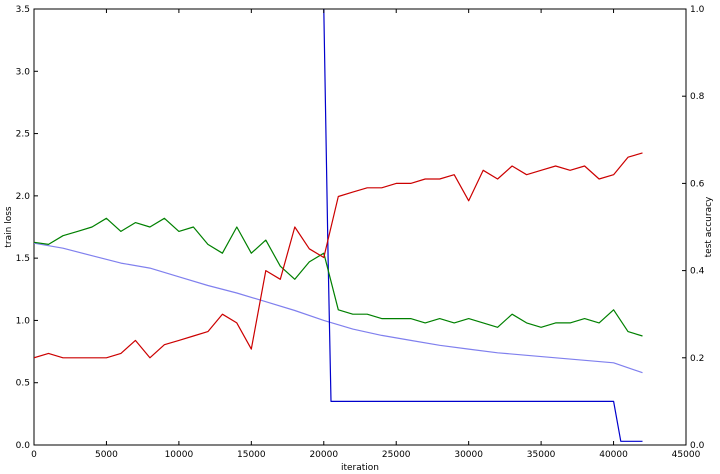  What do you see at coordinates (613, 455) in the screenshot?
I see `x-tick-label: 40000` at bounding box center [613, 455].